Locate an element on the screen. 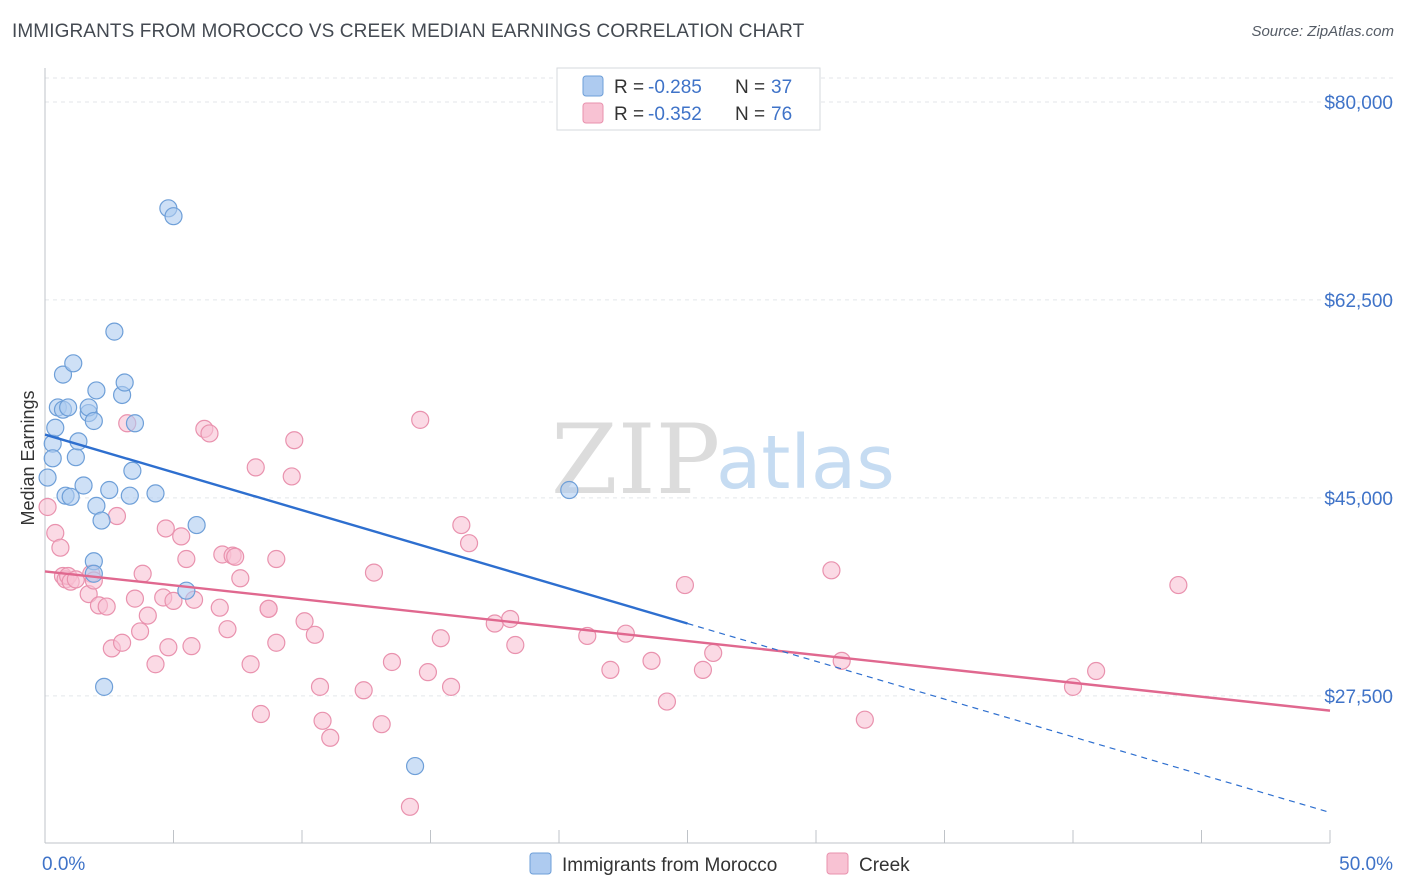  legend-swatch-creek is located at coordinates (837, 863).